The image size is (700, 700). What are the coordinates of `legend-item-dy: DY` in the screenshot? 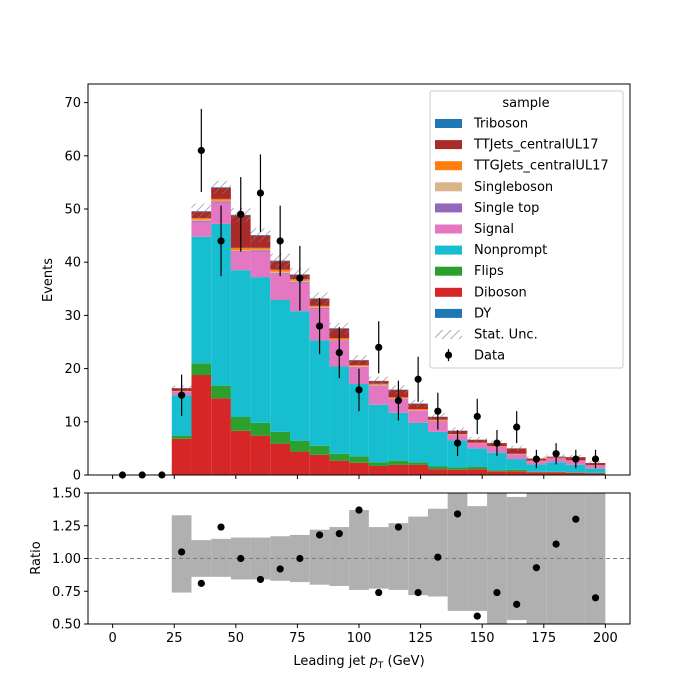 It's located at (463, 313).